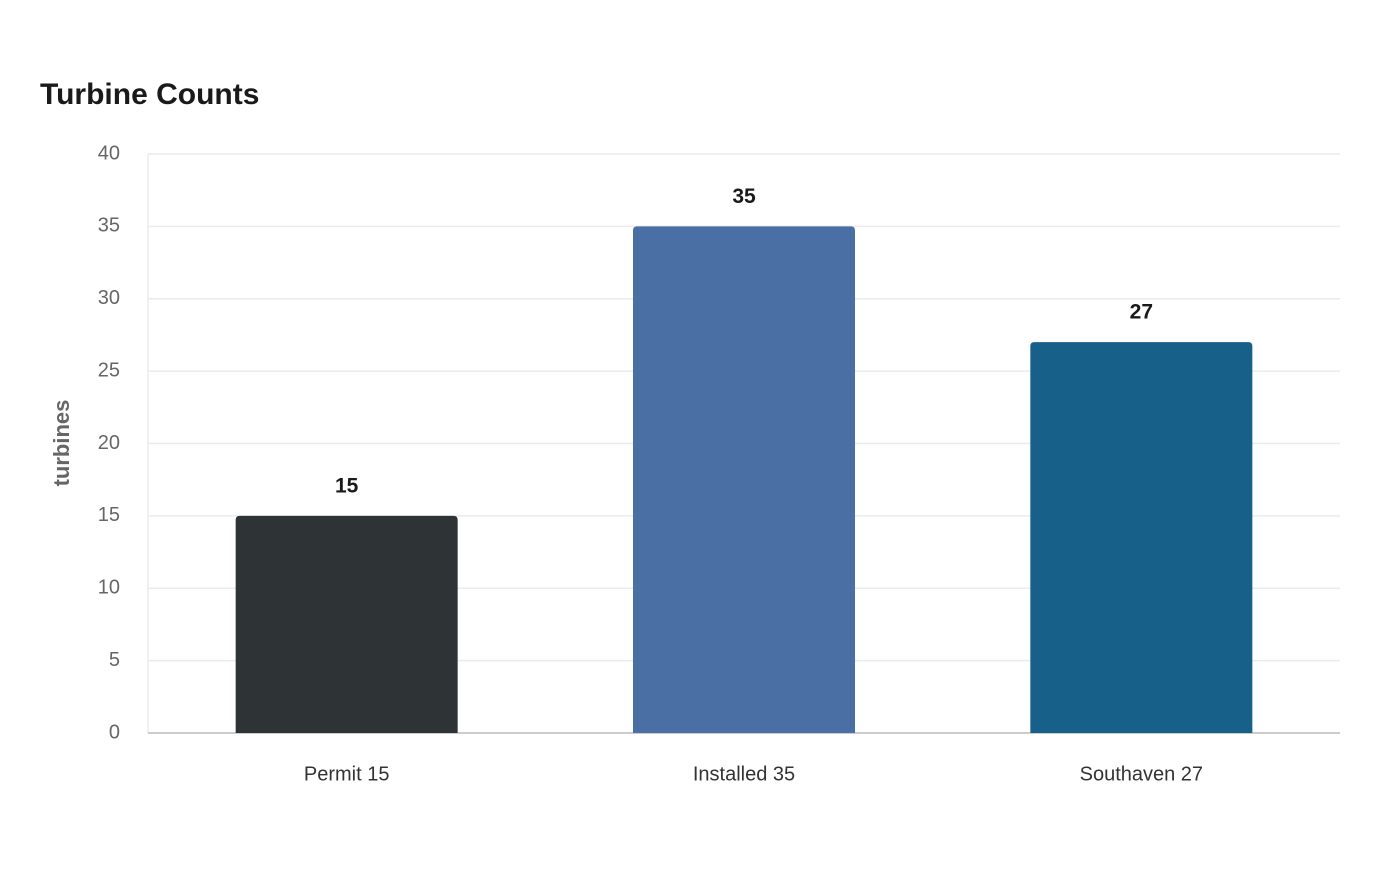 The width and height of the screenshot is (1400, 880). Describe the element at coordinates (347, 485) in the screenshot. I see `data-label: 15` at that location.